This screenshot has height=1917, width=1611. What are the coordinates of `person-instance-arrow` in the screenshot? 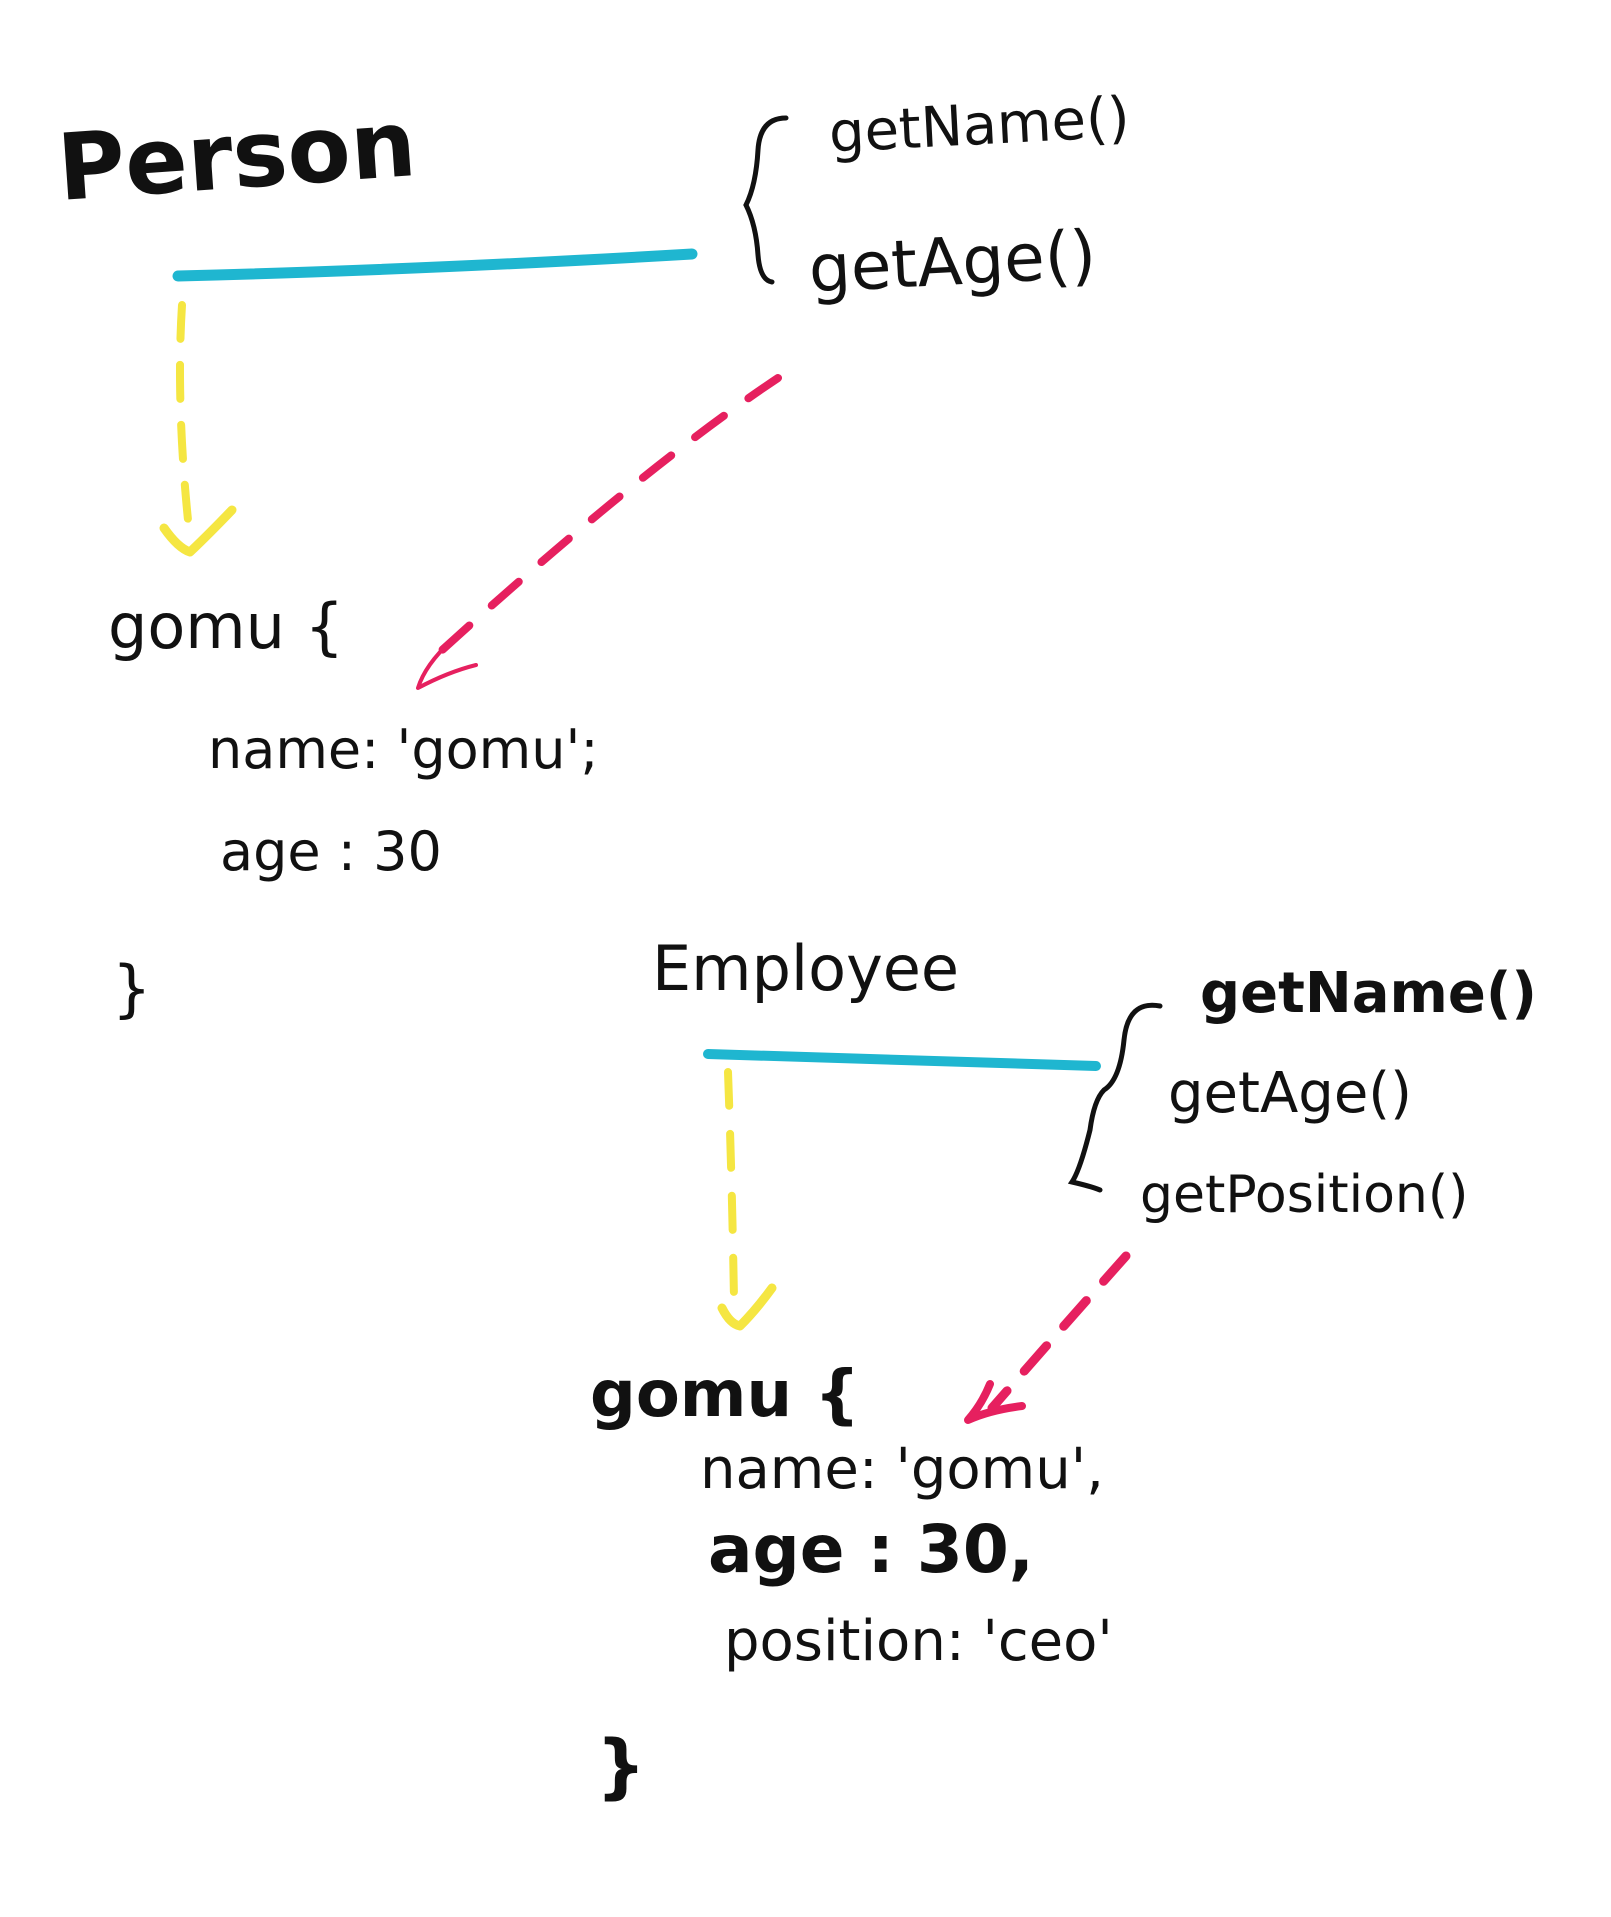 It's located at (184, 412).